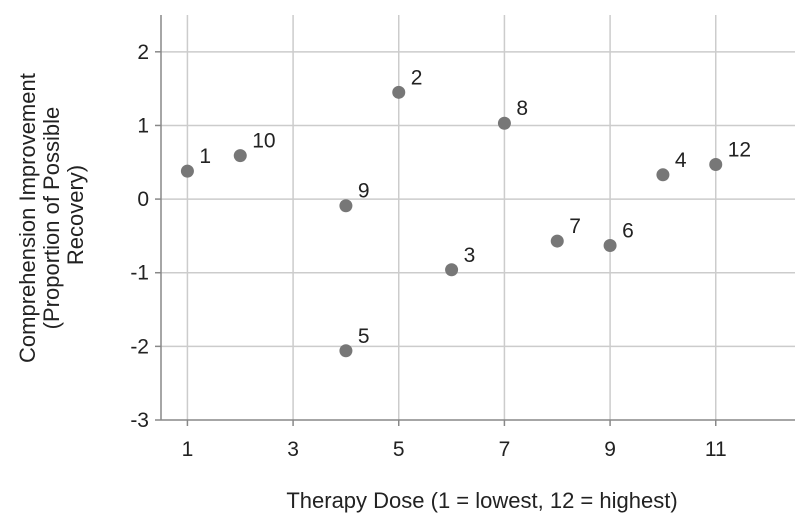 This screenshot has height=518, width=795. Describe the element at coordinates (143, 52) in the screenshot. I see `y-tick-label: 2` at that location.